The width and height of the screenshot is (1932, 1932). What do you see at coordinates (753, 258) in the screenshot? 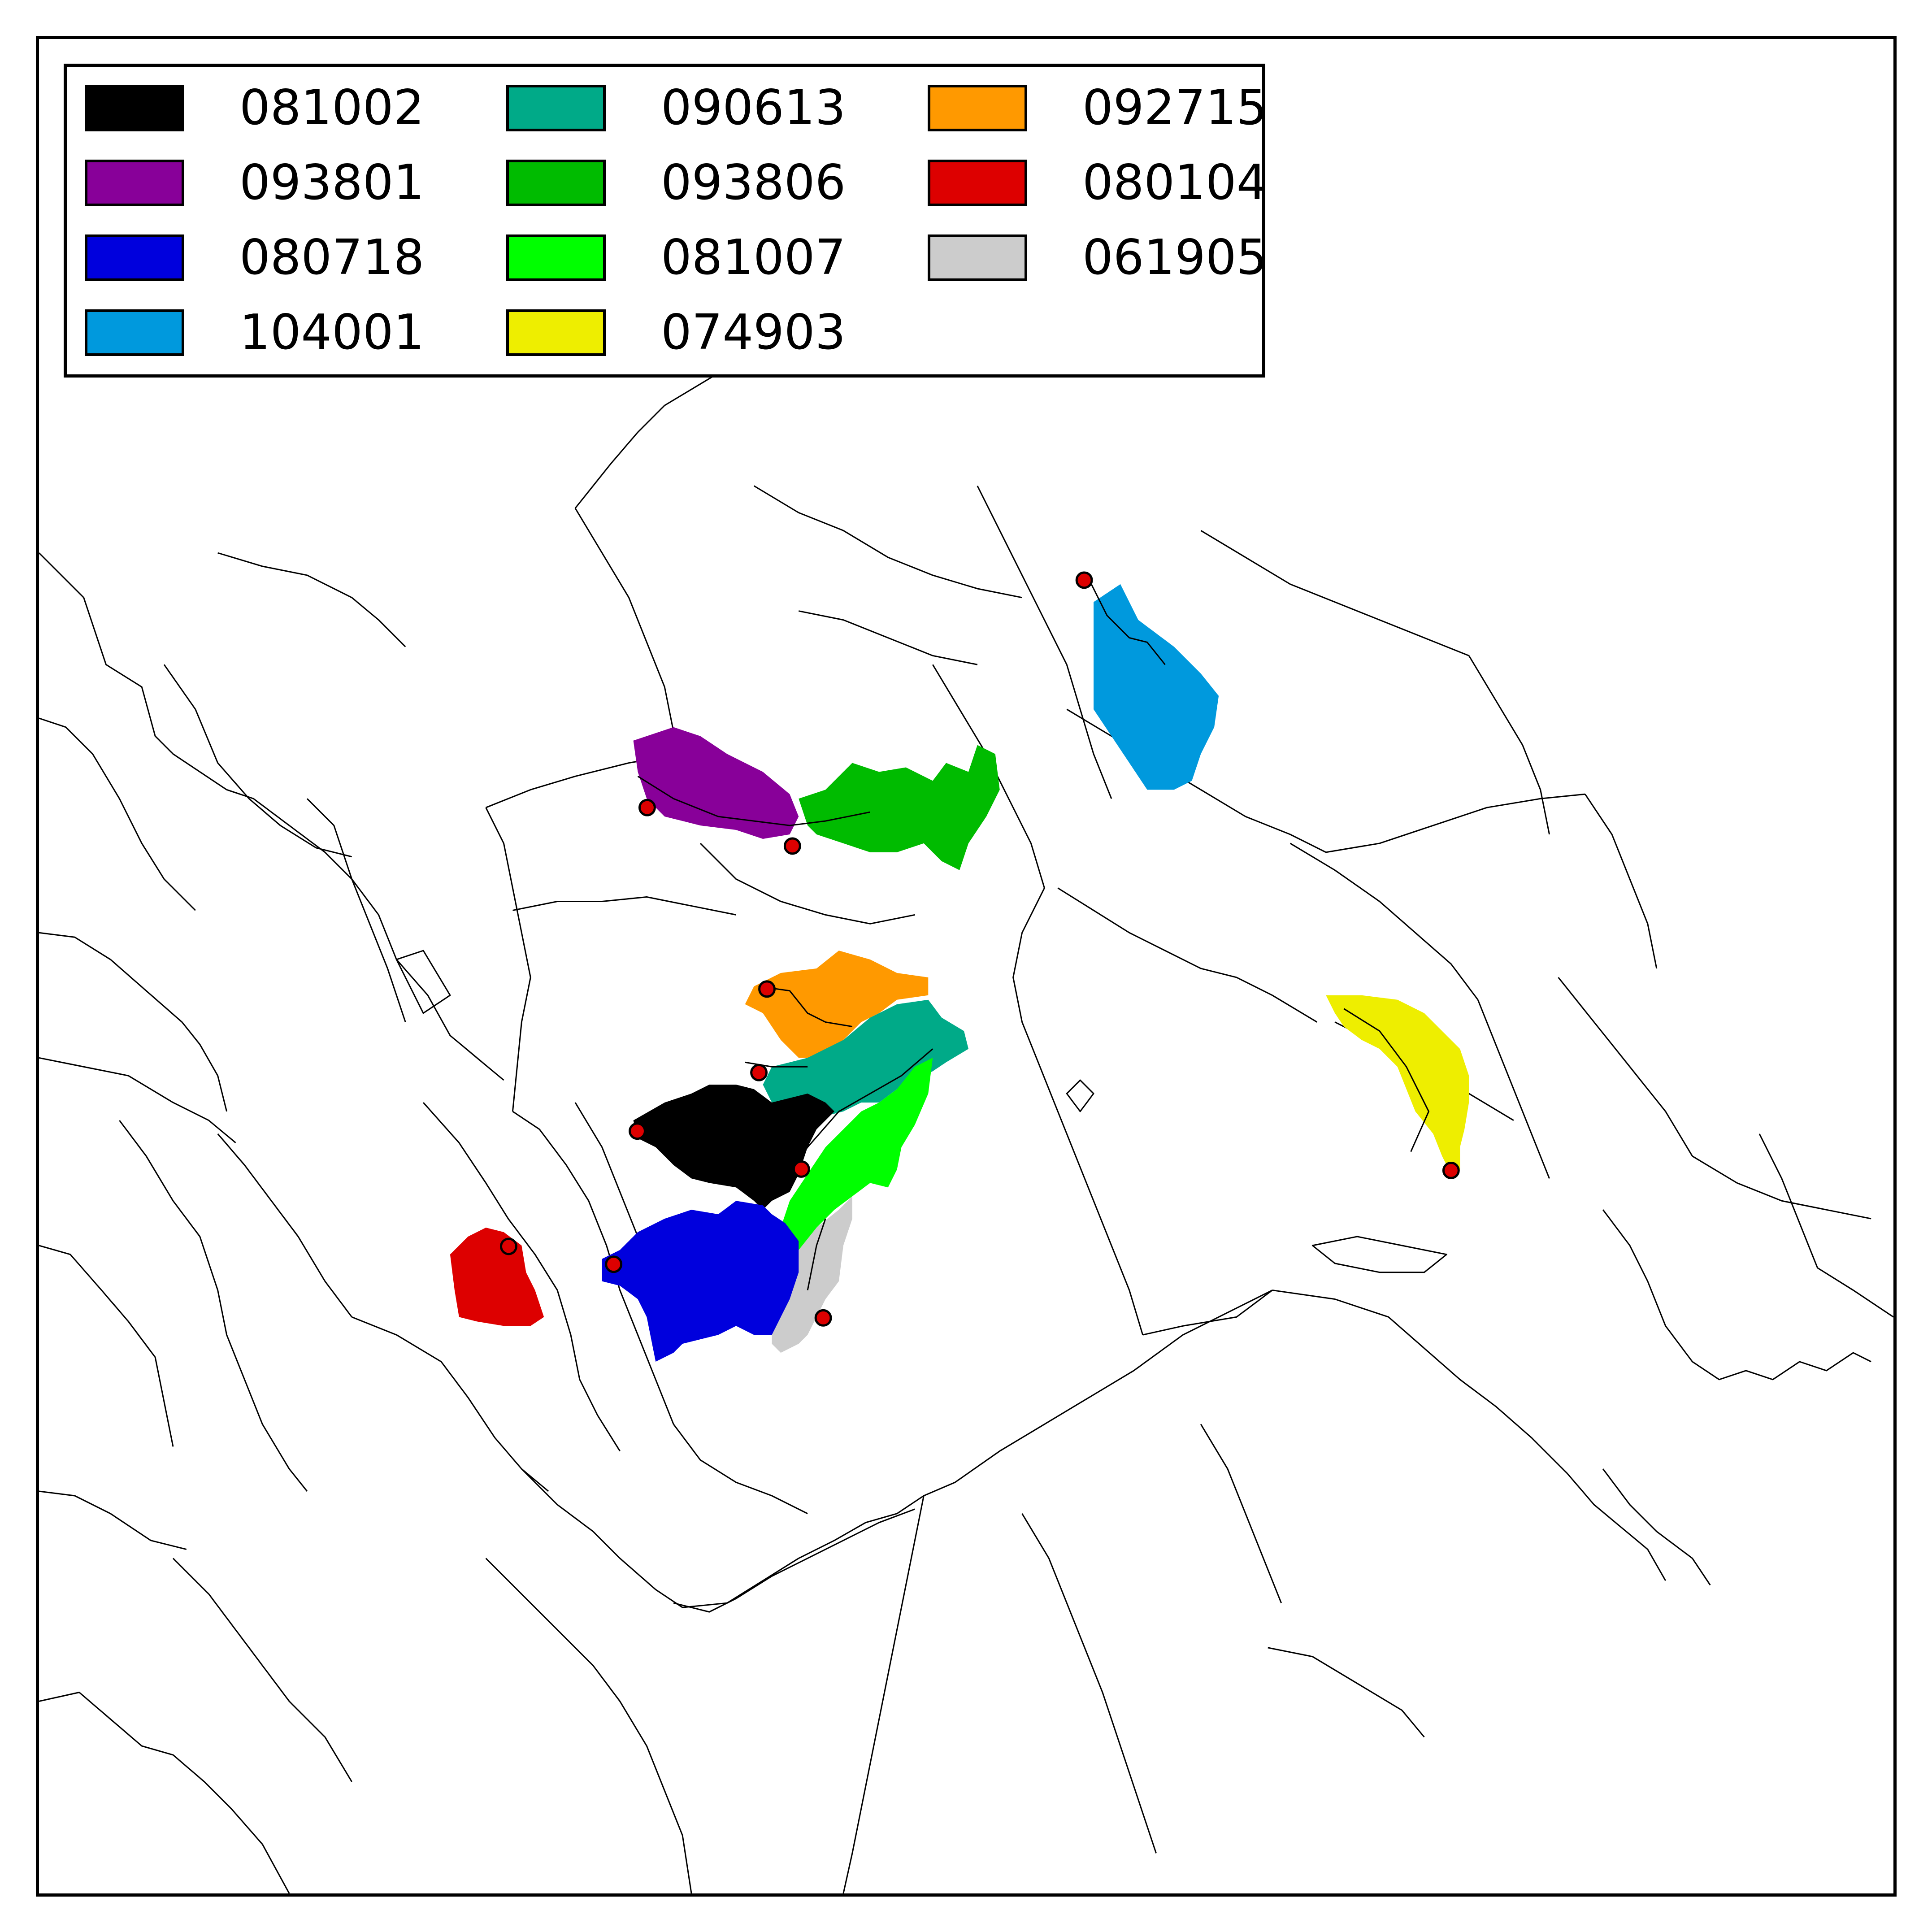
I see `legend-label: 081007` at bounding box center [753, 258].